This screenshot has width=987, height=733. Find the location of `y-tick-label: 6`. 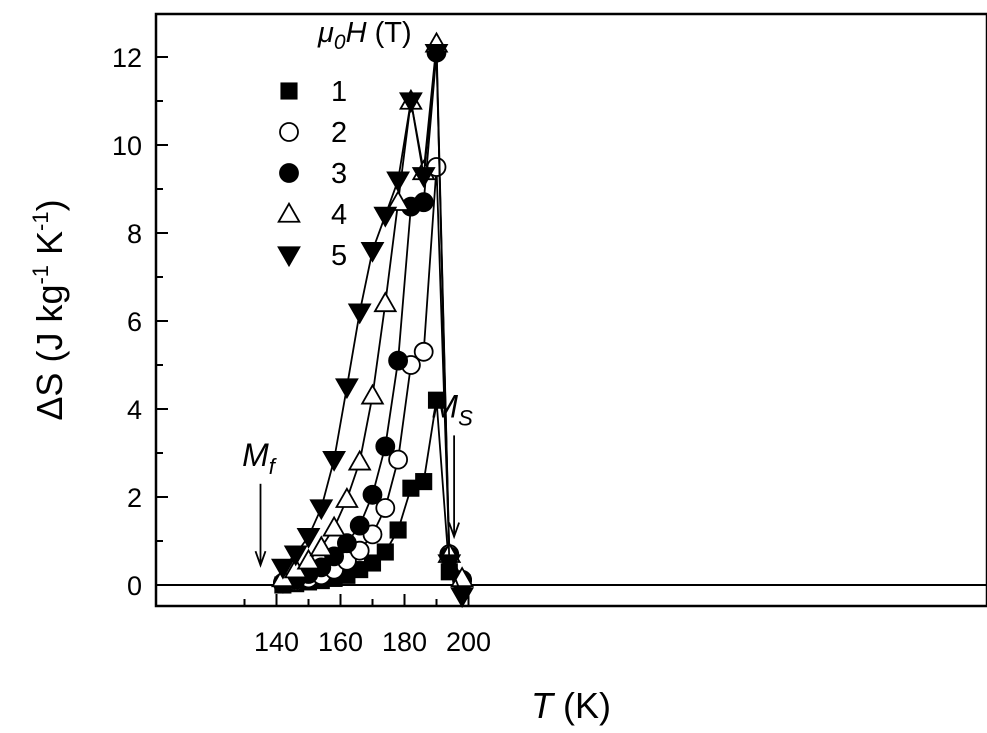

y-tick-label: 6 is located at coordinates (134, 322).